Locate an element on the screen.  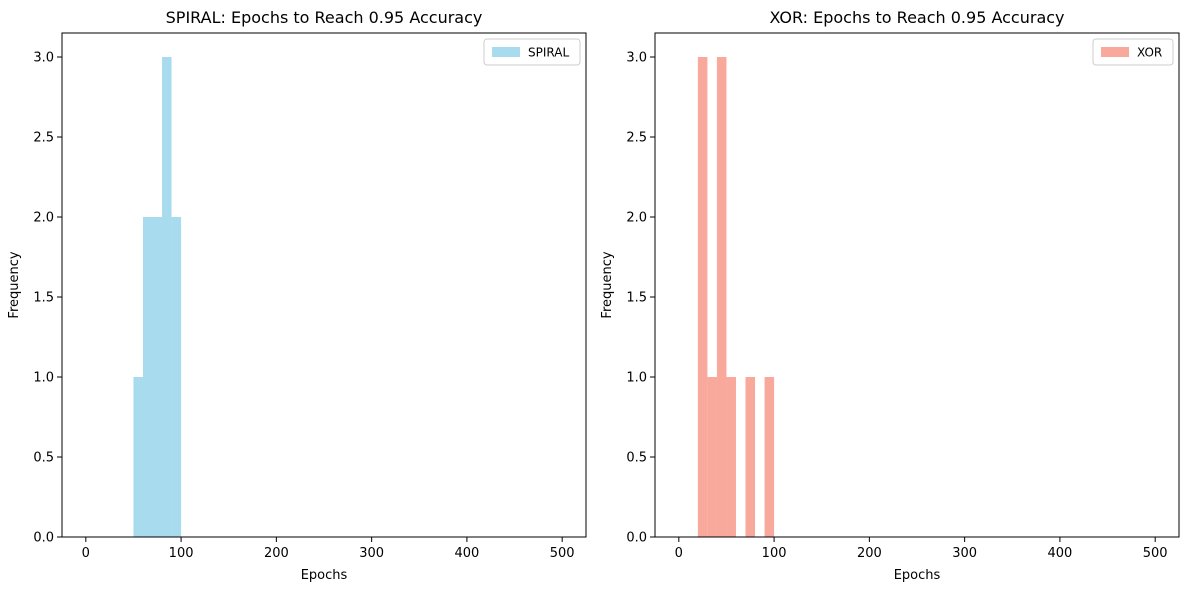
legend-entry: XOR is located at coordinates (1149, 53).